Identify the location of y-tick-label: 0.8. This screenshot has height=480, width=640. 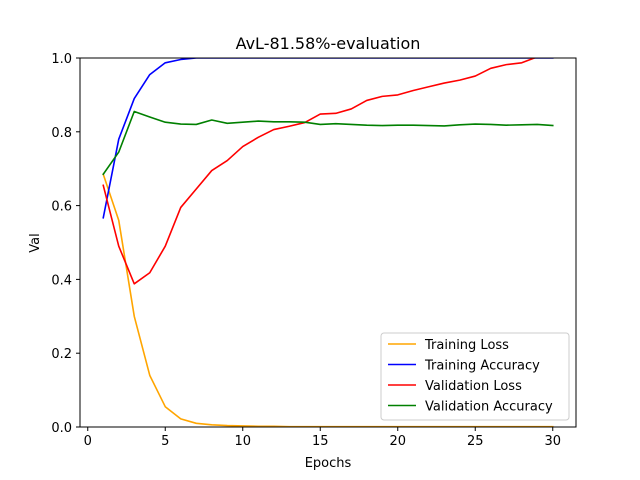
(61, 133).